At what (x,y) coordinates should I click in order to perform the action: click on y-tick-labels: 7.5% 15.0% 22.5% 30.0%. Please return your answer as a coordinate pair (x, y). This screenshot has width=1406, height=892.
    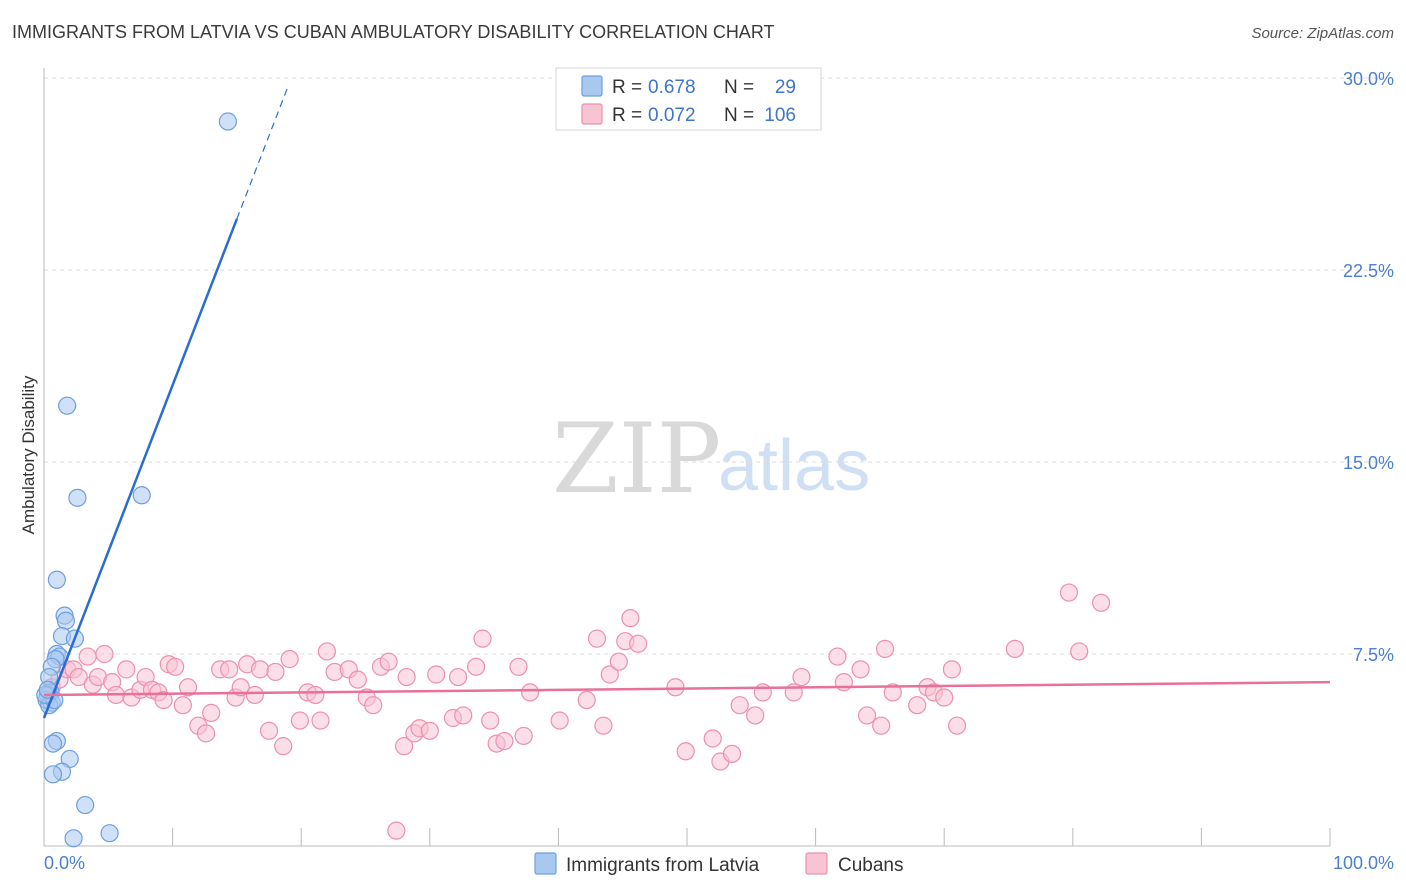
    Looking at the image, I should click on (1368, 367).